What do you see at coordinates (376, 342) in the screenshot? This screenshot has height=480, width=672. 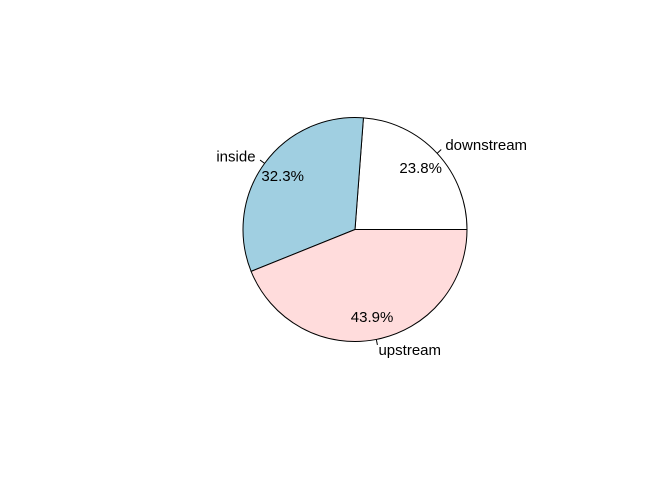 I see `label-tick-upstream` at bounding box center [376, 342].